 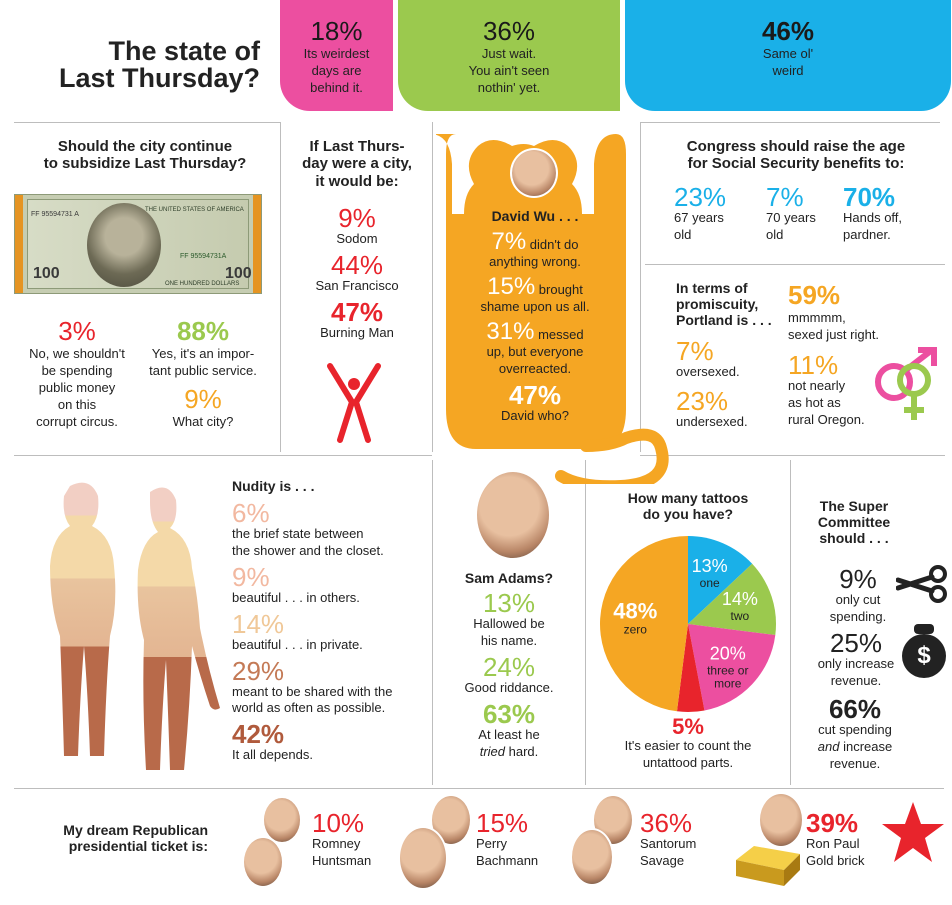 I want to click on bear-silhouette, so click(x=552, y=309).